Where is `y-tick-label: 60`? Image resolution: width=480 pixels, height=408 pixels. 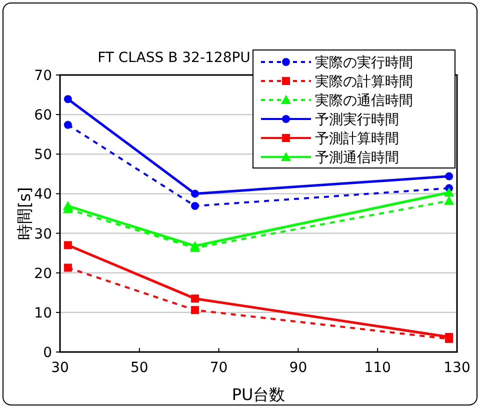 y-tick-label: 60 is located at coordinates (43, 116).